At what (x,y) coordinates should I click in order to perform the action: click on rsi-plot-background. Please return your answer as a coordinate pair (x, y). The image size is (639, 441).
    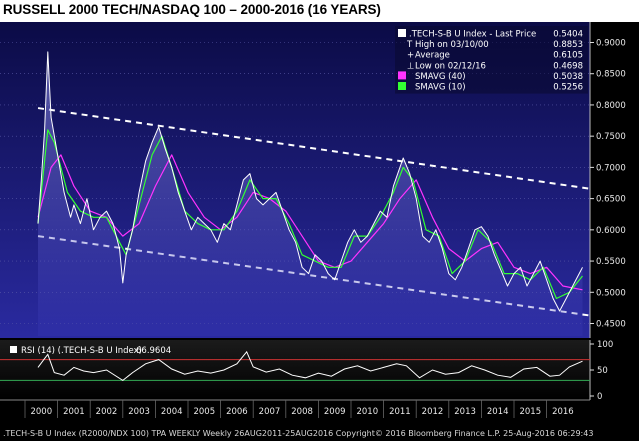
    Looking at the image, I should click on (295, 370).